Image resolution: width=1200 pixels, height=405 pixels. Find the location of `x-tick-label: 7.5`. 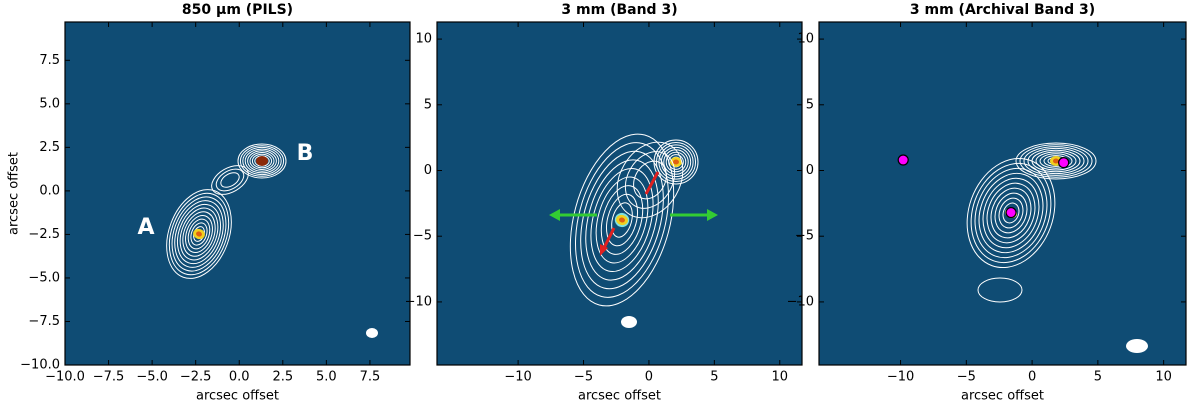

x-tick-label: 7.5 is located at coordinates (370, 377).